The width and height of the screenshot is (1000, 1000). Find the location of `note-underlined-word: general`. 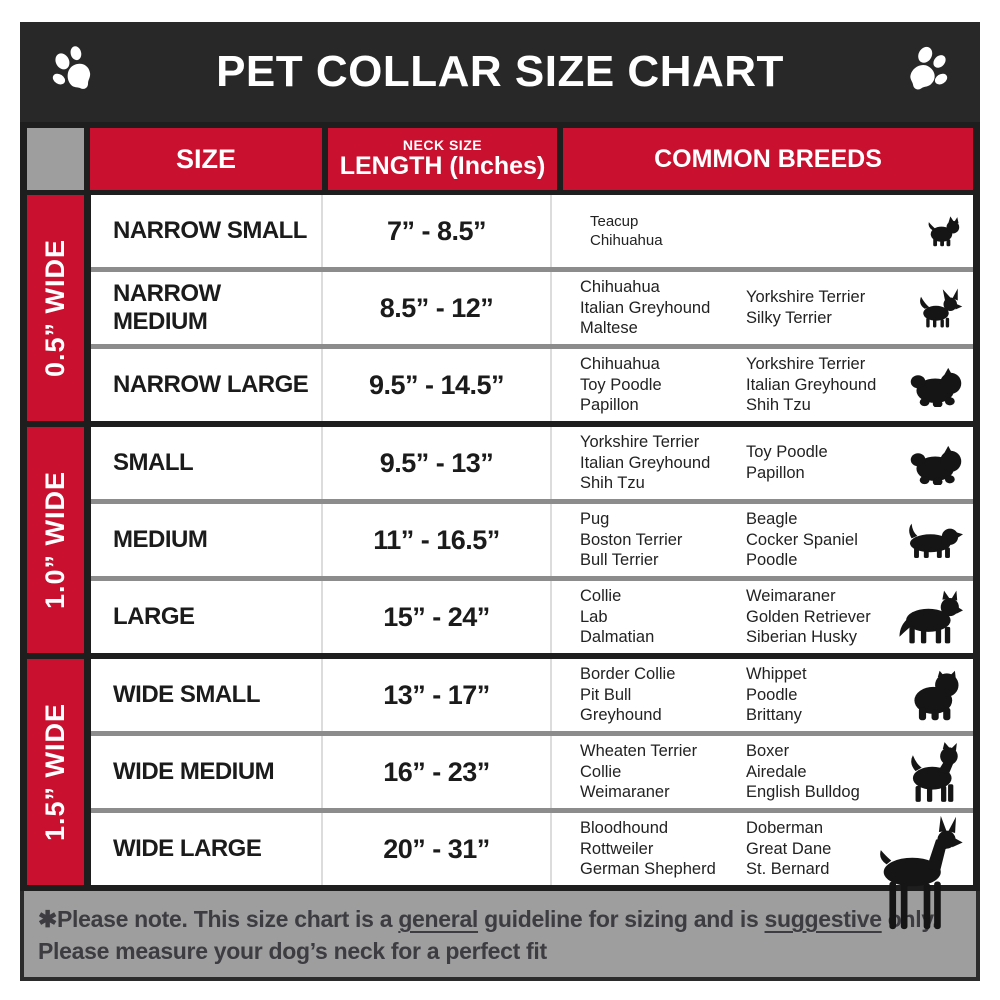

note-underlined-word: general is located at coordinates (438, 919).